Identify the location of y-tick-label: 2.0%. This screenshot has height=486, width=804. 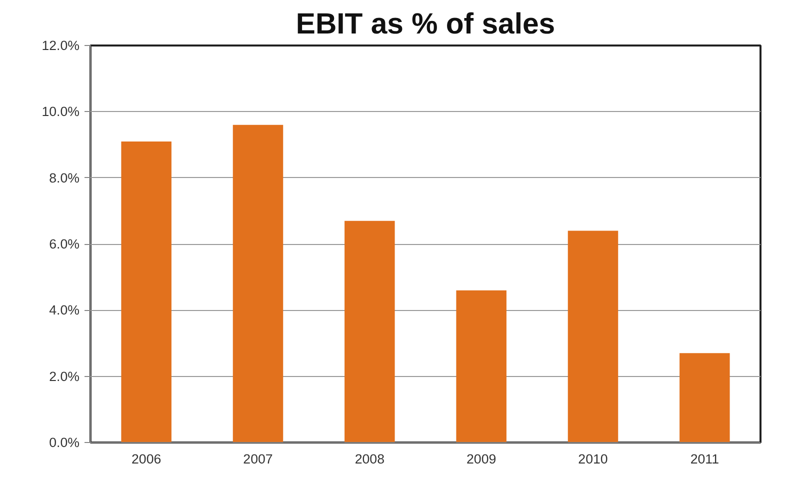
(64, 376).